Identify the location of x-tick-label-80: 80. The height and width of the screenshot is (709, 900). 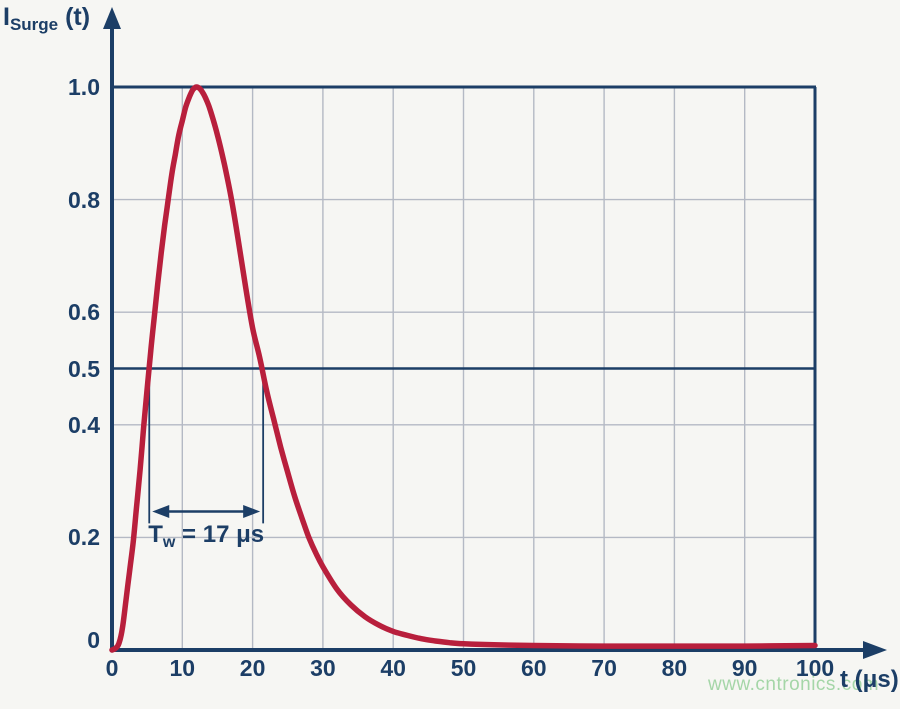
(674, 668).